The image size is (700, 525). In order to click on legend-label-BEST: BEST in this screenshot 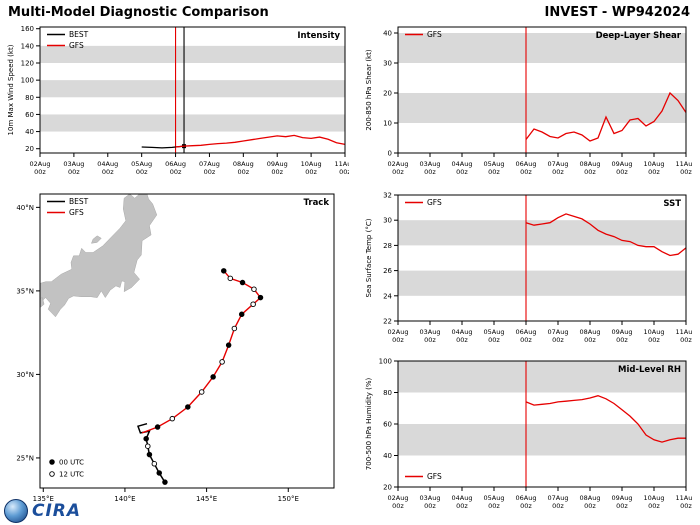, I will do `click(79, 201)`.